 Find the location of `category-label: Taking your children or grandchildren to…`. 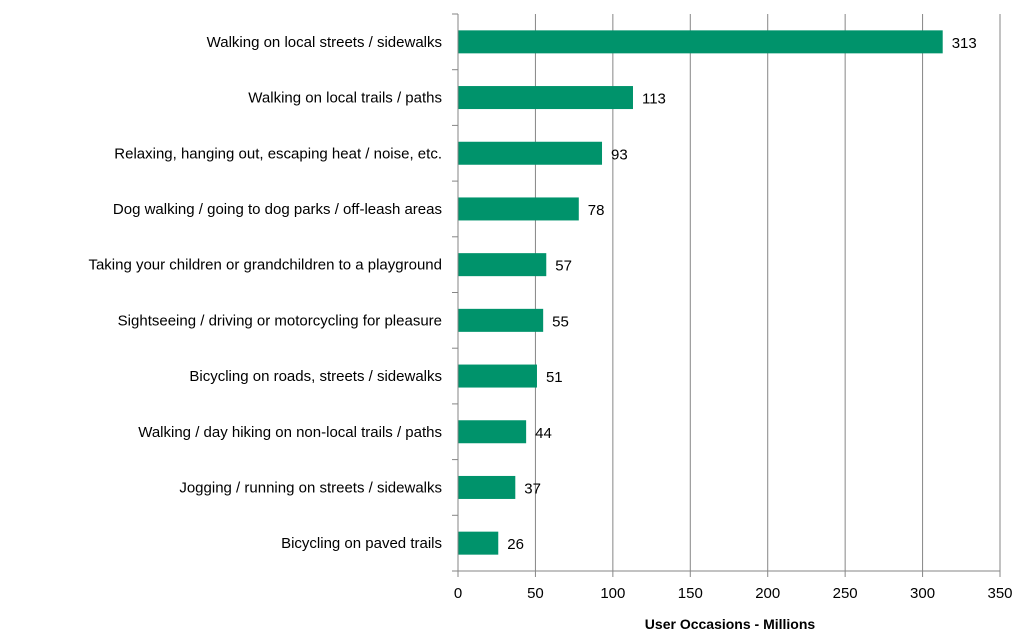

category-label: Taking your children or grandchildren to… is located at coordinates (265, 265).